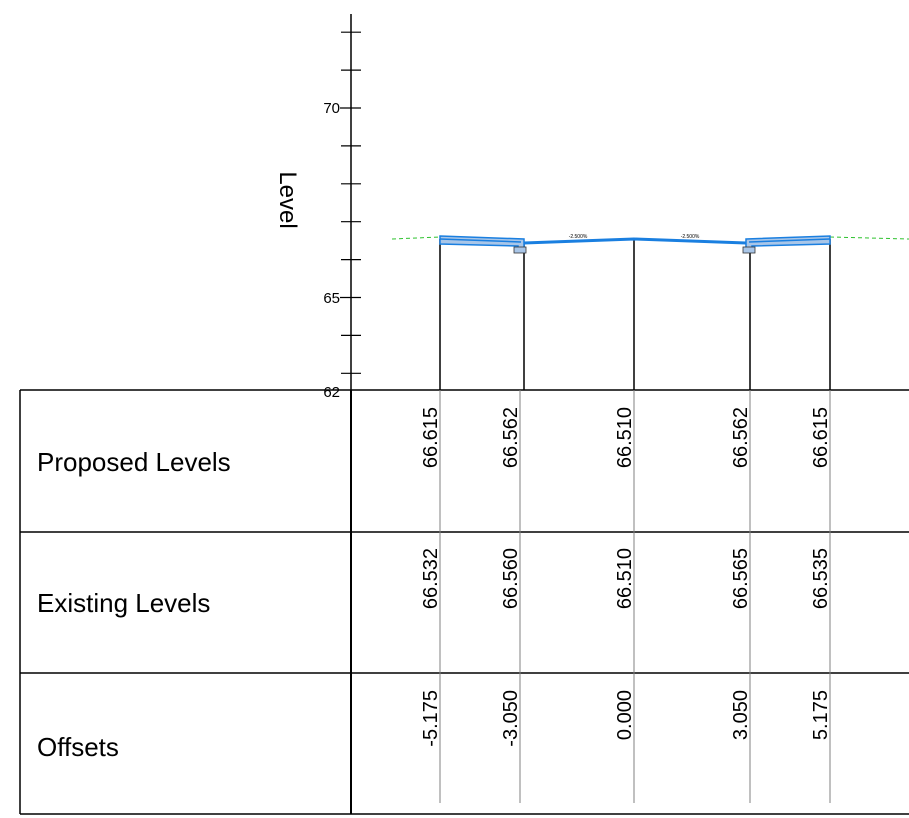  I want to click on axis-tick-label-62: 62, so click(331, 392).